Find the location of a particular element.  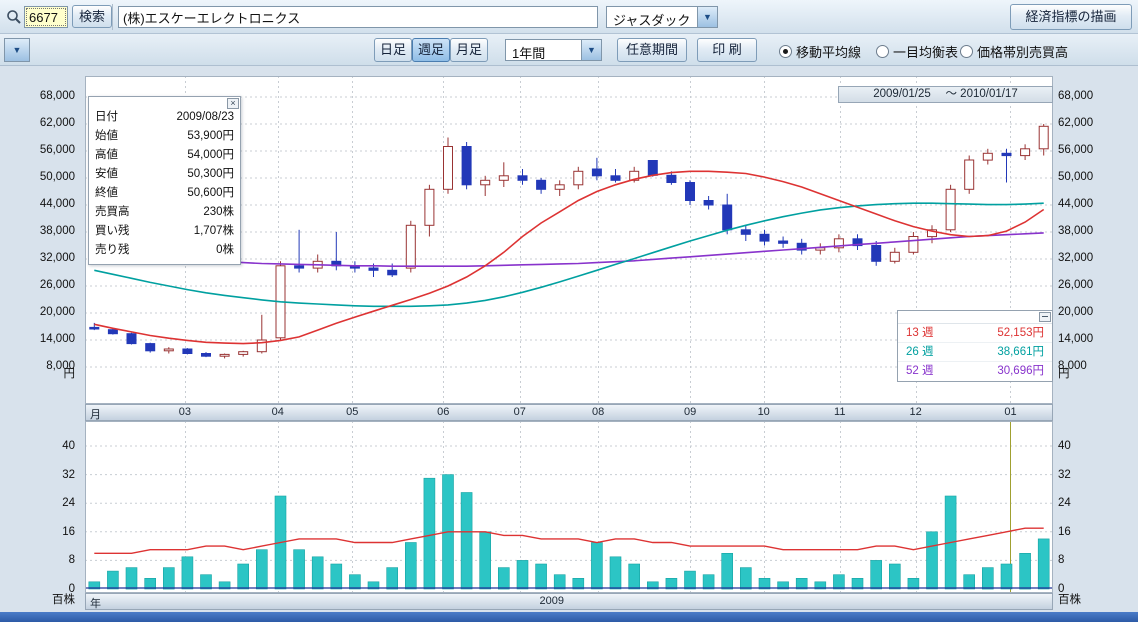

search-icon is located at coordinates (14, 17).